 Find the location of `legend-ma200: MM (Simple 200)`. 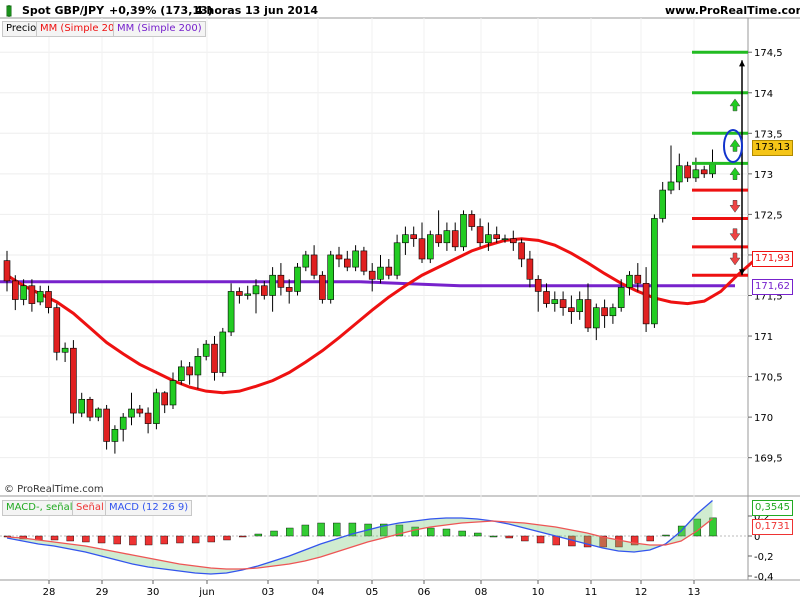

legend-ma200: MM (Simple 200) is located at coordinates (159, 29).